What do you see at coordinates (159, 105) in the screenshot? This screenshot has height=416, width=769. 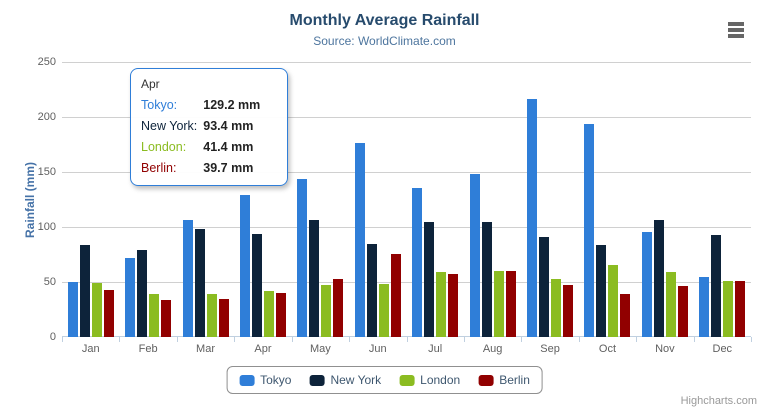 I see `tooltip-series-label: Tokyo:` at bounding box center [159, 105].